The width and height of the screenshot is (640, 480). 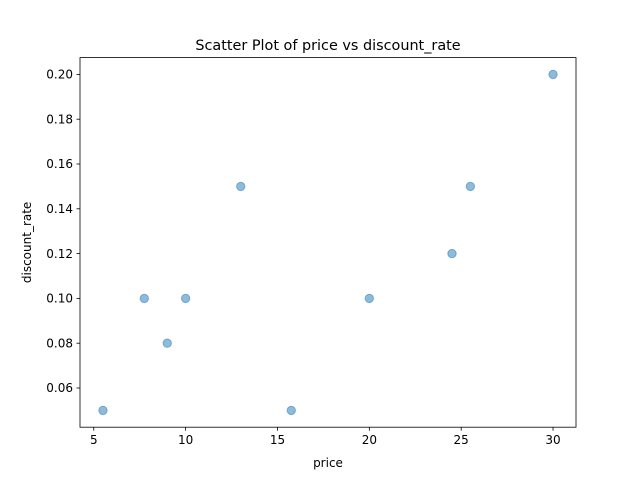 What do you see at coordinates (328, 463) in the screenshot?
I see `x-axis-label: price` at bounding box center [328, 463].